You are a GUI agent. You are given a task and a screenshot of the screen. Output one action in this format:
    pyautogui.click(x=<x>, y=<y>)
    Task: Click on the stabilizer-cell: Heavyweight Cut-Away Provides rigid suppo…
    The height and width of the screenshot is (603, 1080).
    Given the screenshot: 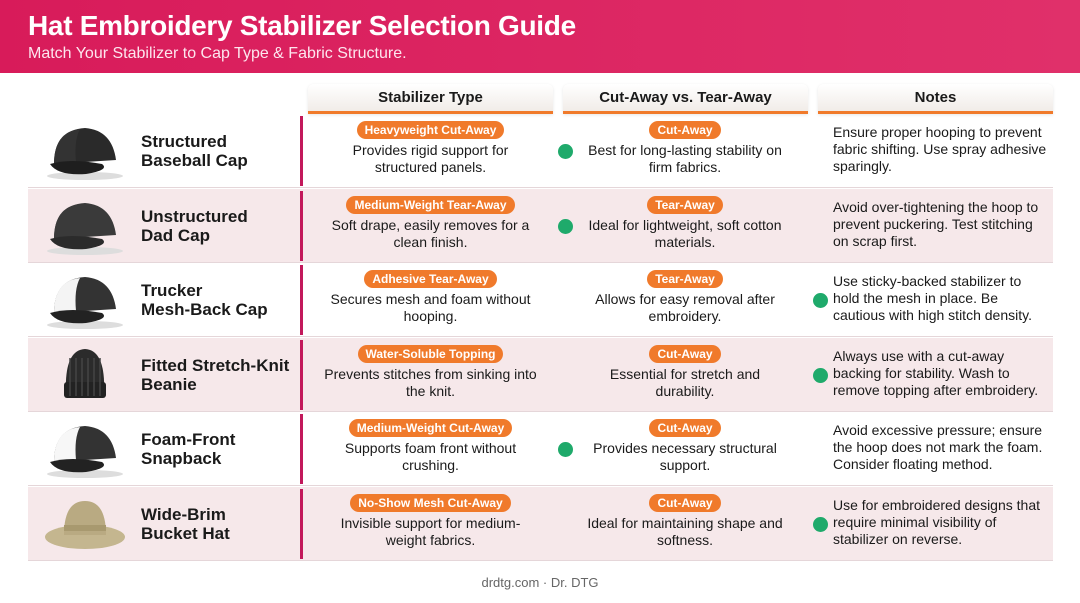 What is the action you would take?
    pyautogui.click(x=430, y=148)
    